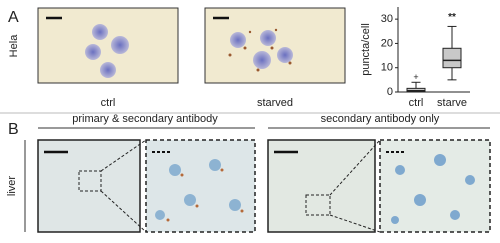 The width and height of the screenshot is (500, 243). What do you see at coordinates (416, 103) in the screenshot?
I see `x-tick-label: ctrl` at bounding box center [416, 103].